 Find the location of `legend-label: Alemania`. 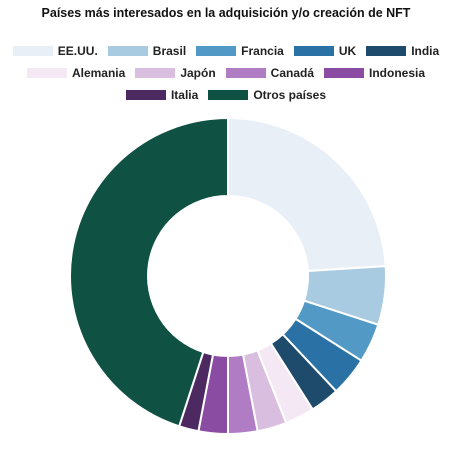

legend-label: Alemania is located at coordinates (98, 73).